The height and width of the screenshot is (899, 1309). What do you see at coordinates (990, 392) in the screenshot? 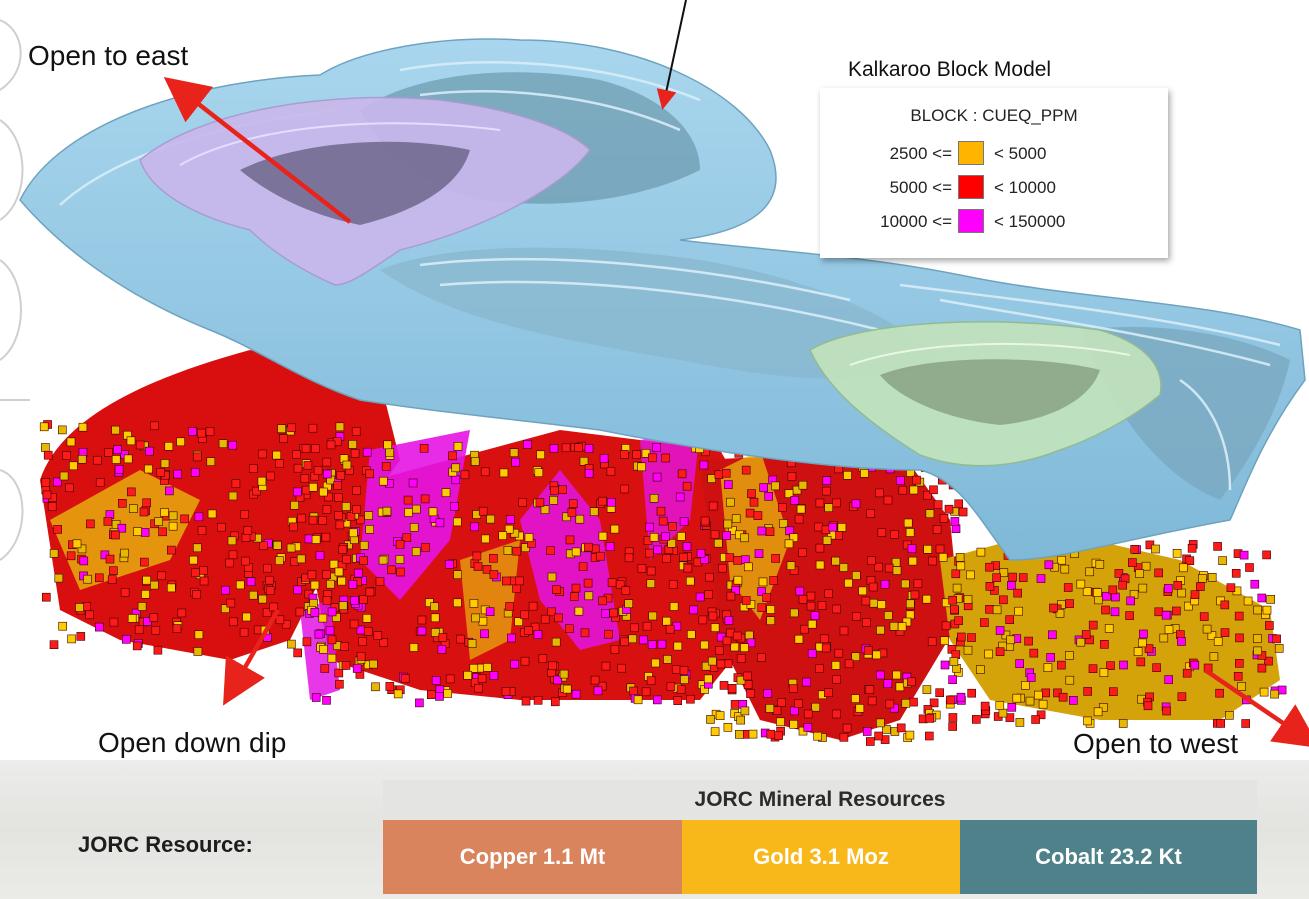
I see `stage-pit-west-floor` at bounding box center [990, 392].